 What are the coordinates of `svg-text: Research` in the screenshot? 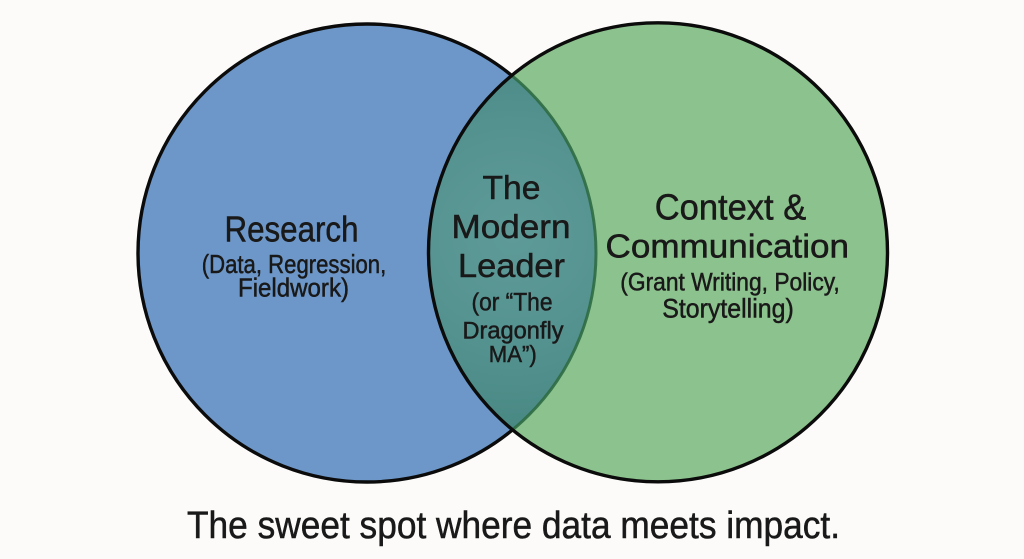 It's located at (292, 229).